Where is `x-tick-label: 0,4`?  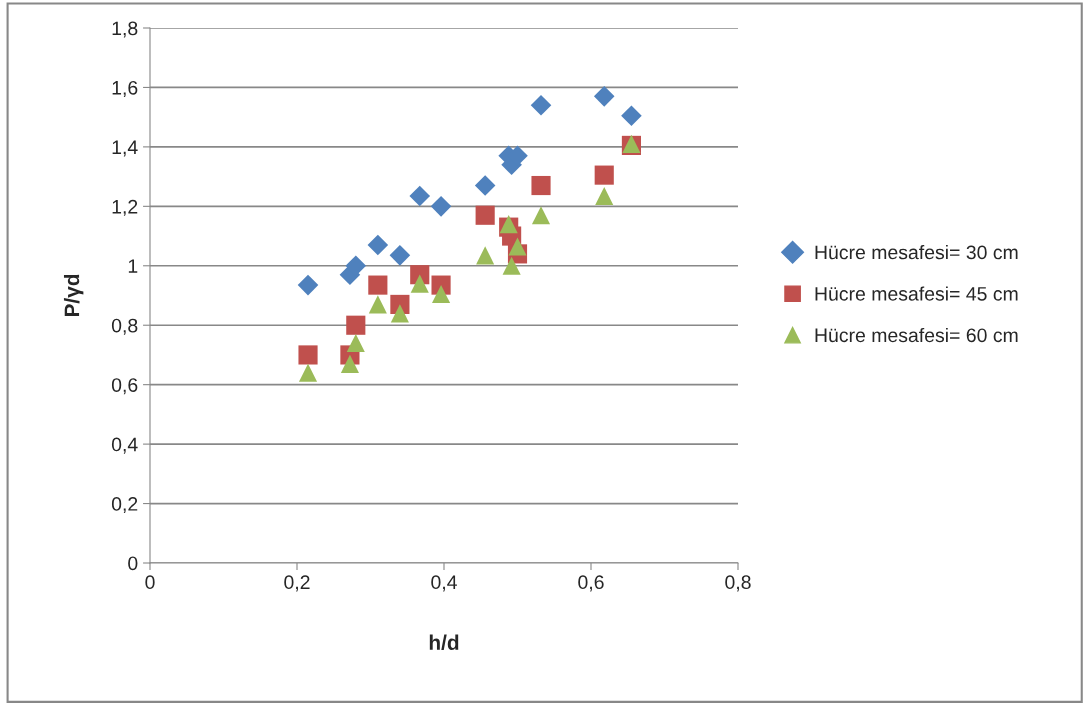
x-tick-label: 0,4 is located at coordinates (444, 583).